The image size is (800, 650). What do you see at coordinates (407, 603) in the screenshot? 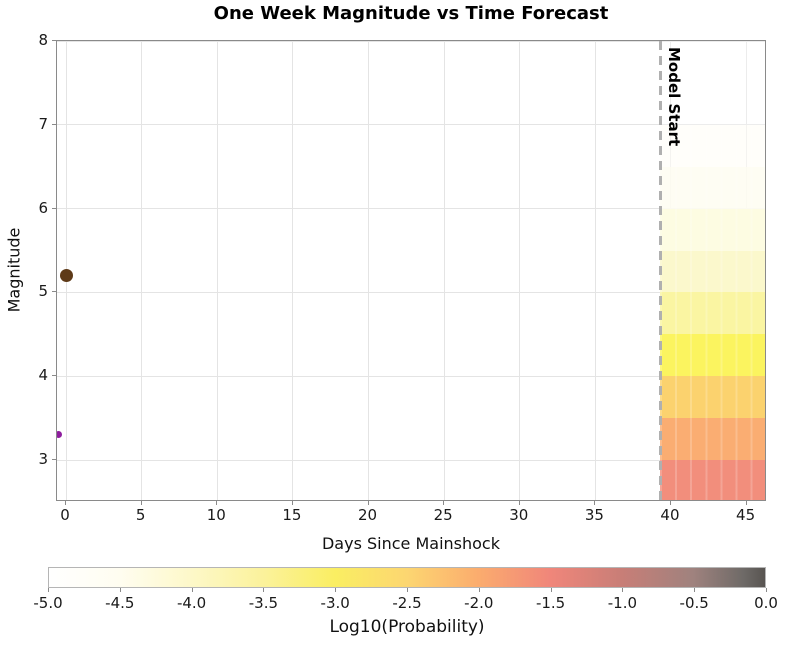
I see `colorbar-tick-label: -2.5` at bounding box center [407, 603].